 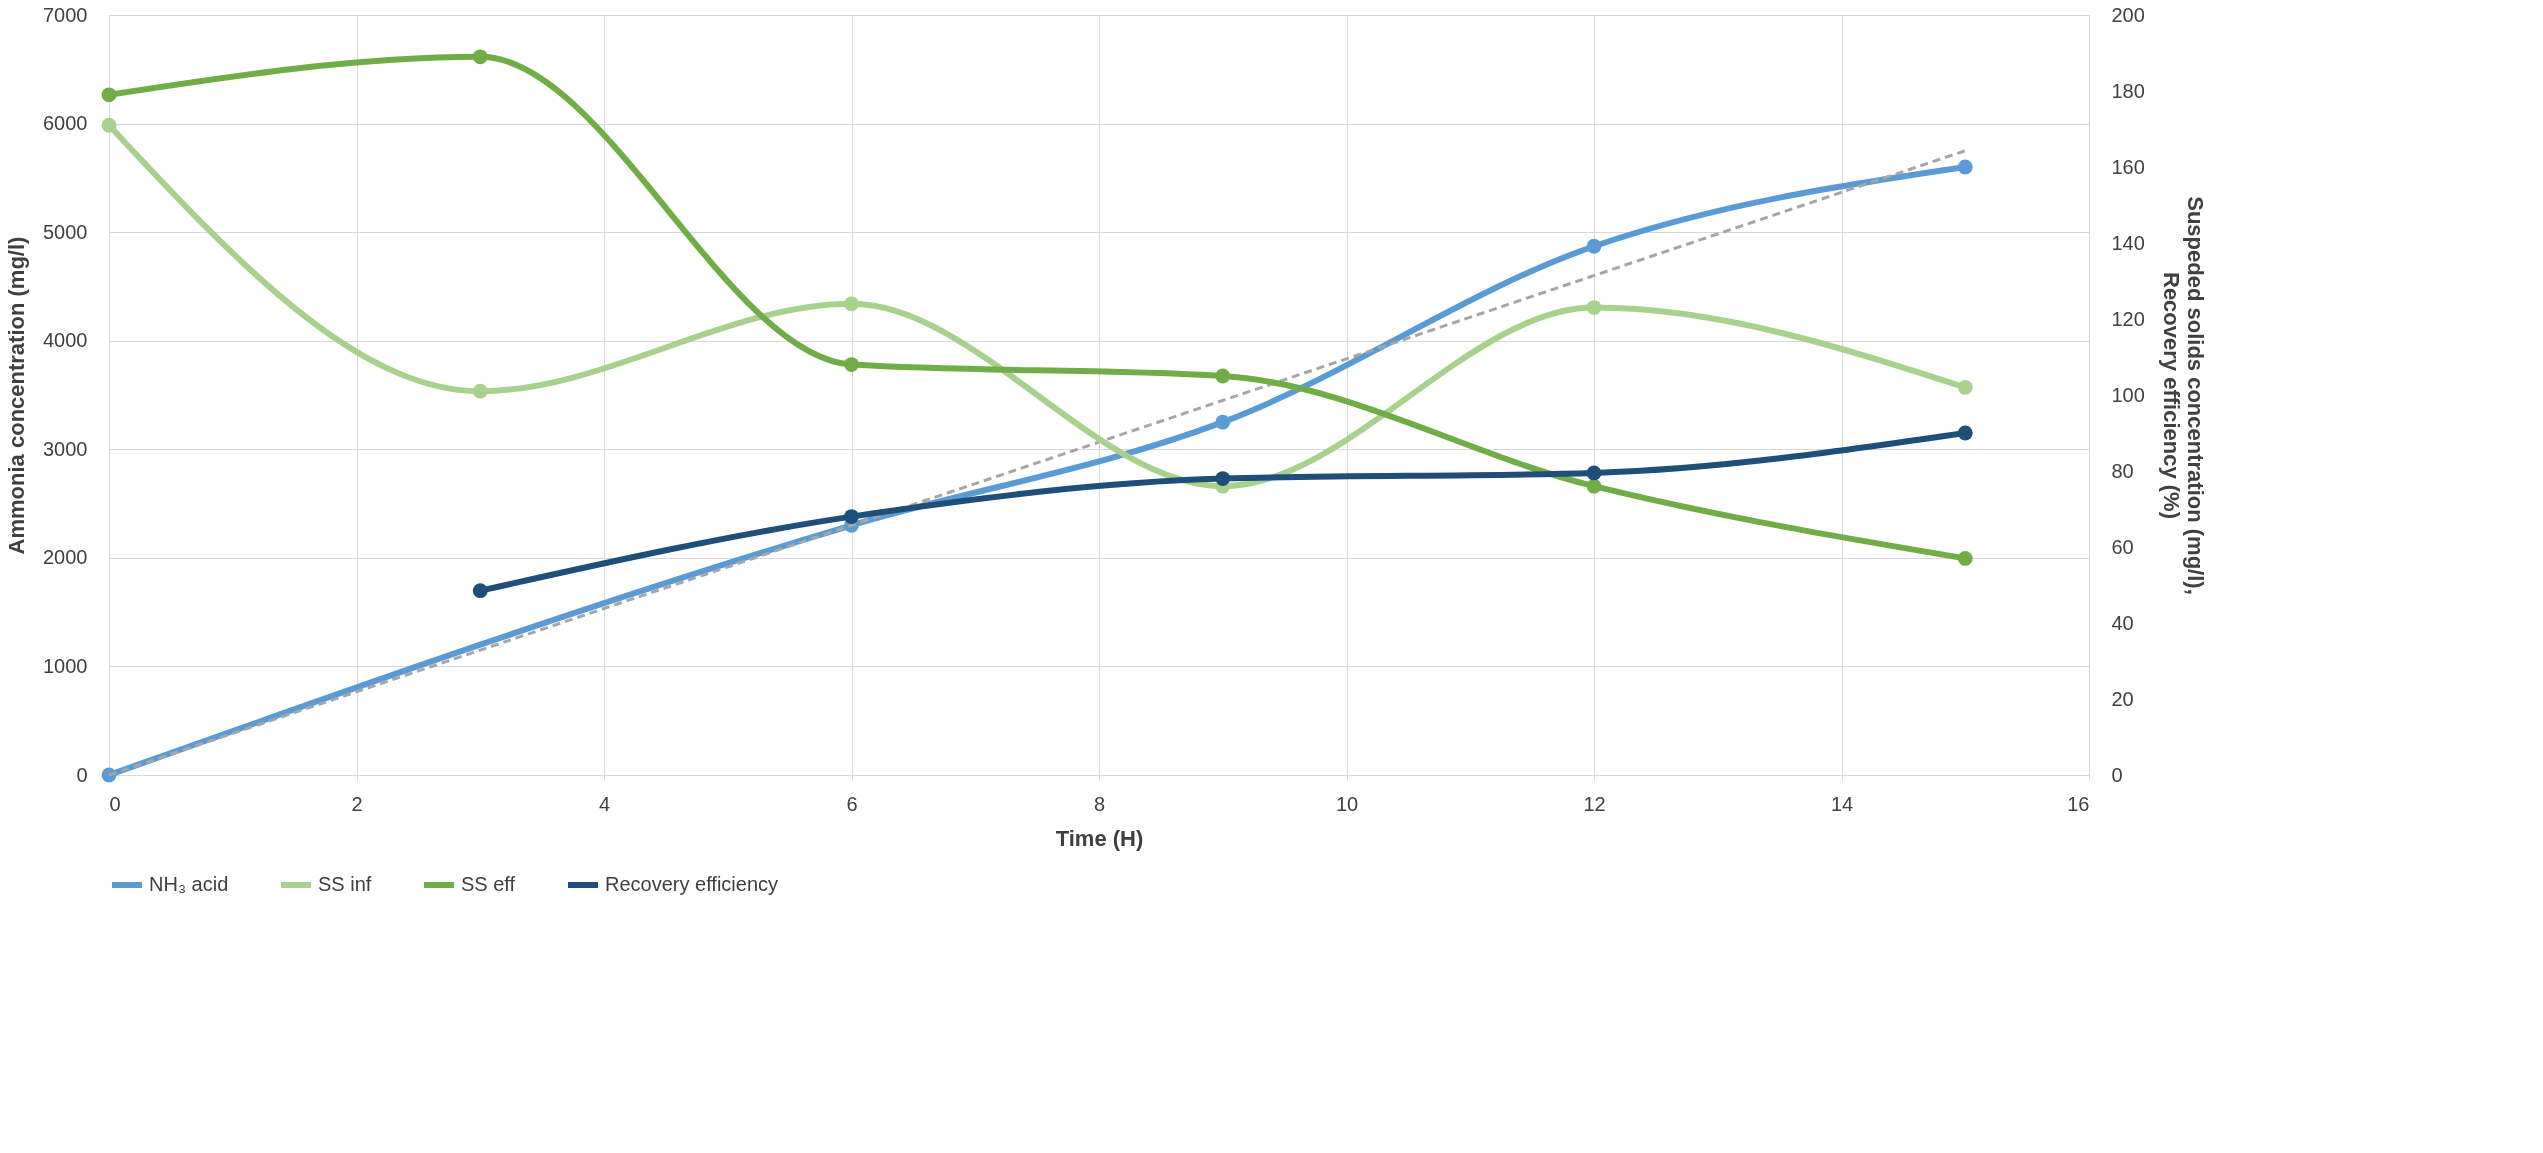 I want to click on y-tick-label: 6000, so click(x=65, y=123).